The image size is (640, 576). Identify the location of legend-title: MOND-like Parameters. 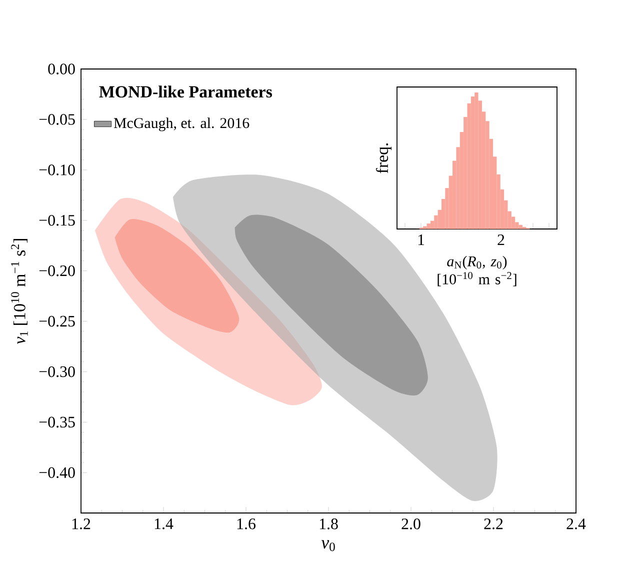
(185, 92).